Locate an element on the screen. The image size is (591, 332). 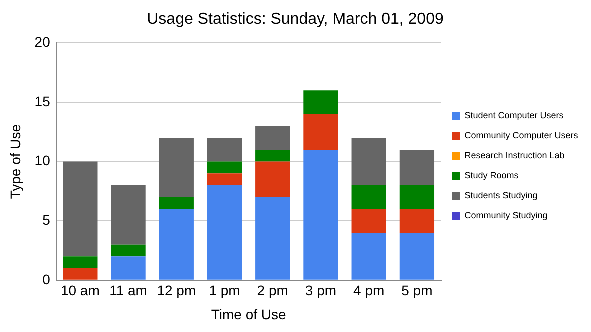
legend-label: Research Instruction Lab is located at coordinates (514, 155).